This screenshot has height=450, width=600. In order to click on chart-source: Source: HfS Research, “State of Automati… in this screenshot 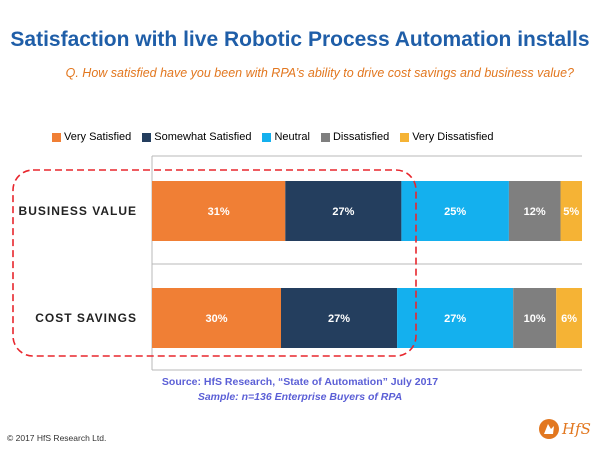, I will do `click(300, 390)`.